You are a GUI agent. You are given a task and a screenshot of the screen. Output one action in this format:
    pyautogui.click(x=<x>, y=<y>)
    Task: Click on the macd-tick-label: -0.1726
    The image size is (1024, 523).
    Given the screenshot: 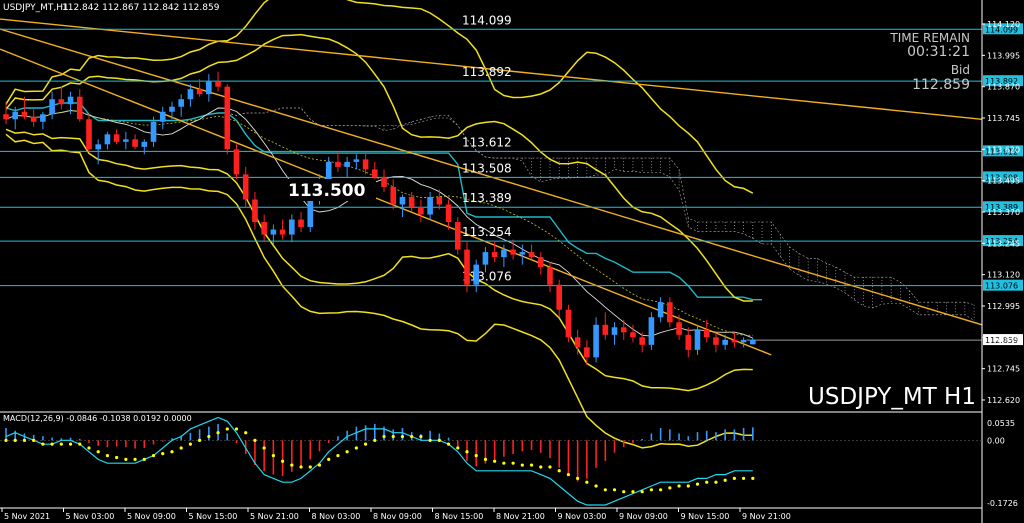 What is the action you would take?
    pyautogui.click(x=1002, y=503)
    